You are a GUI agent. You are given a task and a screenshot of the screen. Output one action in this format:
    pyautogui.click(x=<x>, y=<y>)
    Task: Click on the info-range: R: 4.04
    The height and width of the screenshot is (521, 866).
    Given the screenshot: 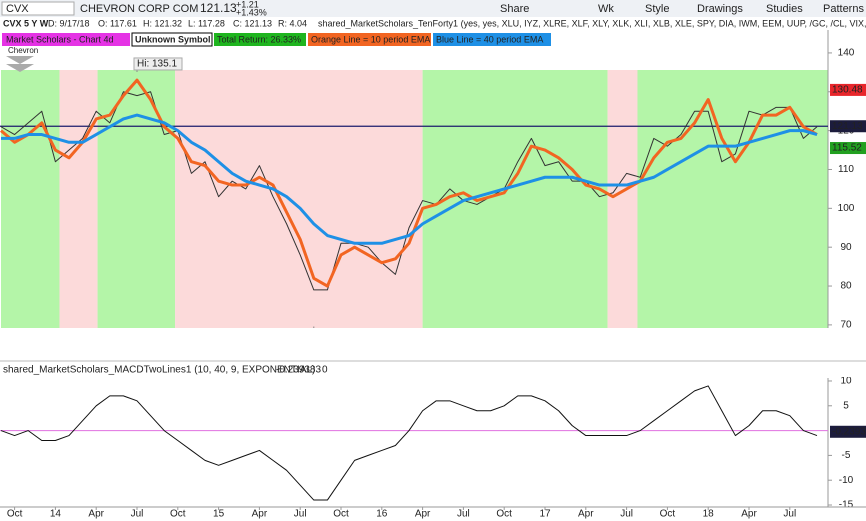 What is the action you would take?
    pyautogui.click(x=292, y=23)
    